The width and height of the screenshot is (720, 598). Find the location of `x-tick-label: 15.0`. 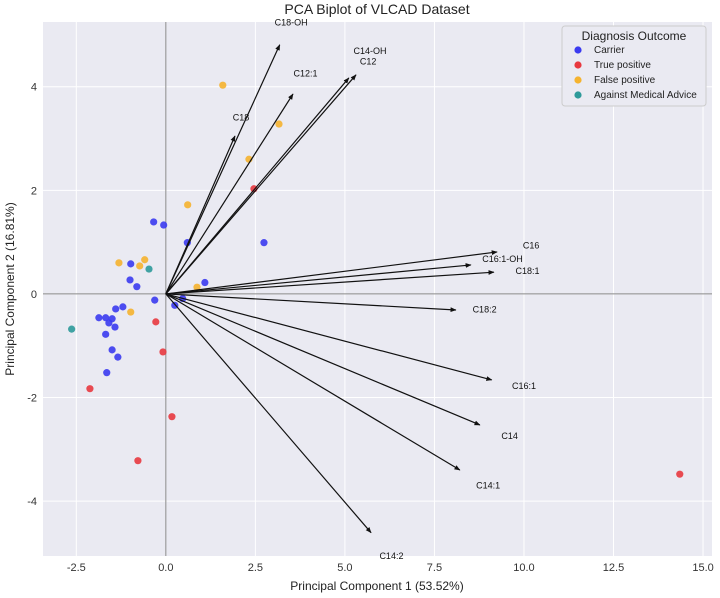

x-tick-label: 15.0 is located at coordinates (702, 568).